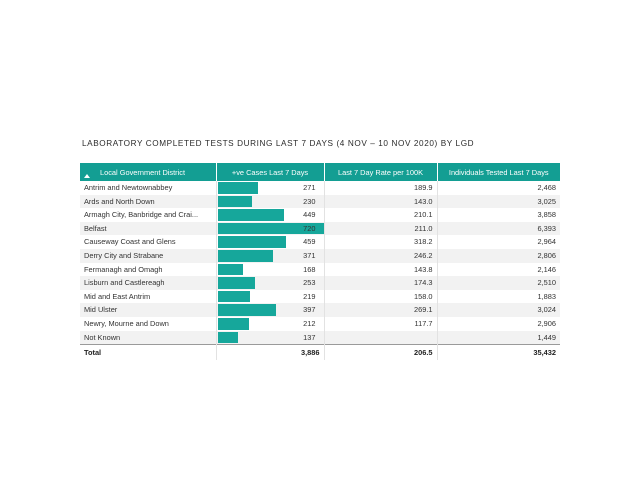 The width and height of the screenshot is (640, 480). I want to click on column-header-tested-label: Individuals Tested Last 7 Days, so click(498, 172).